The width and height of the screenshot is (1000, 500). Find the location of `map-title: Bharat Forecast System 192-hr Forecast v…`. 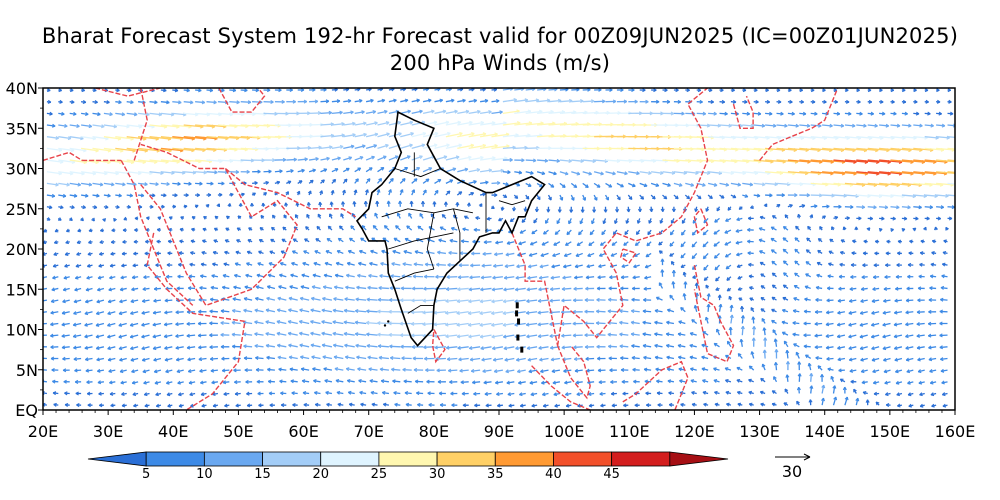

map-title: Bharat Forecast System 192-hr Forecast v… is located at coordinates (500, 36).